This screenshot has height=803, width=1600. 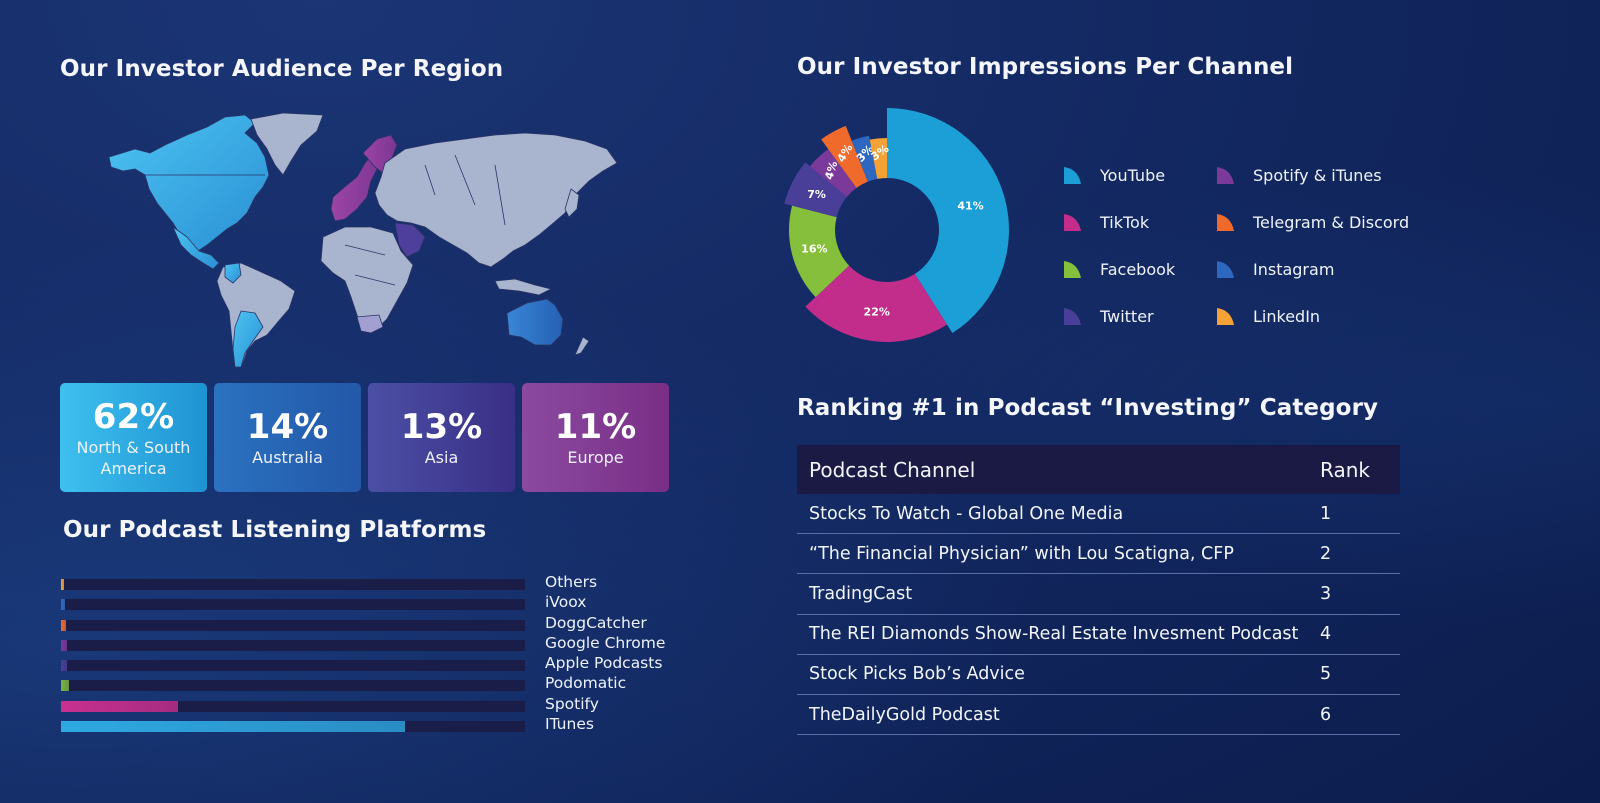 I want to click on legend-item: Facebook, so click(x=1138, y=269).